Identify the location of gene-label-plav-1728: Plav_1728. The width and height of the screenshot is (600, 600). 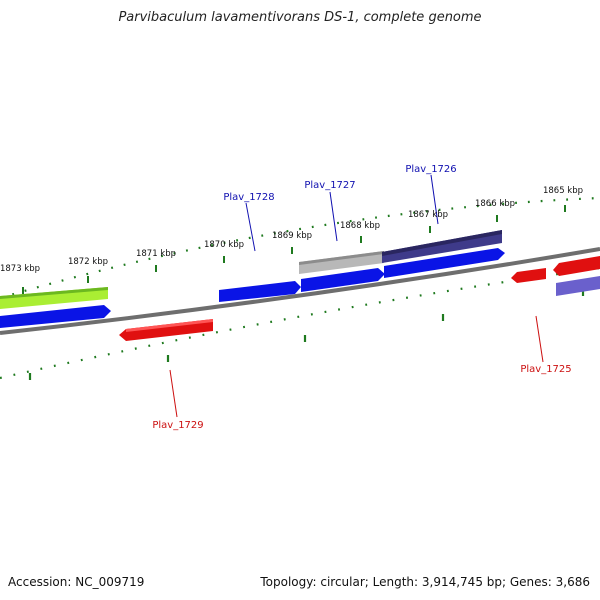
(248, 197).